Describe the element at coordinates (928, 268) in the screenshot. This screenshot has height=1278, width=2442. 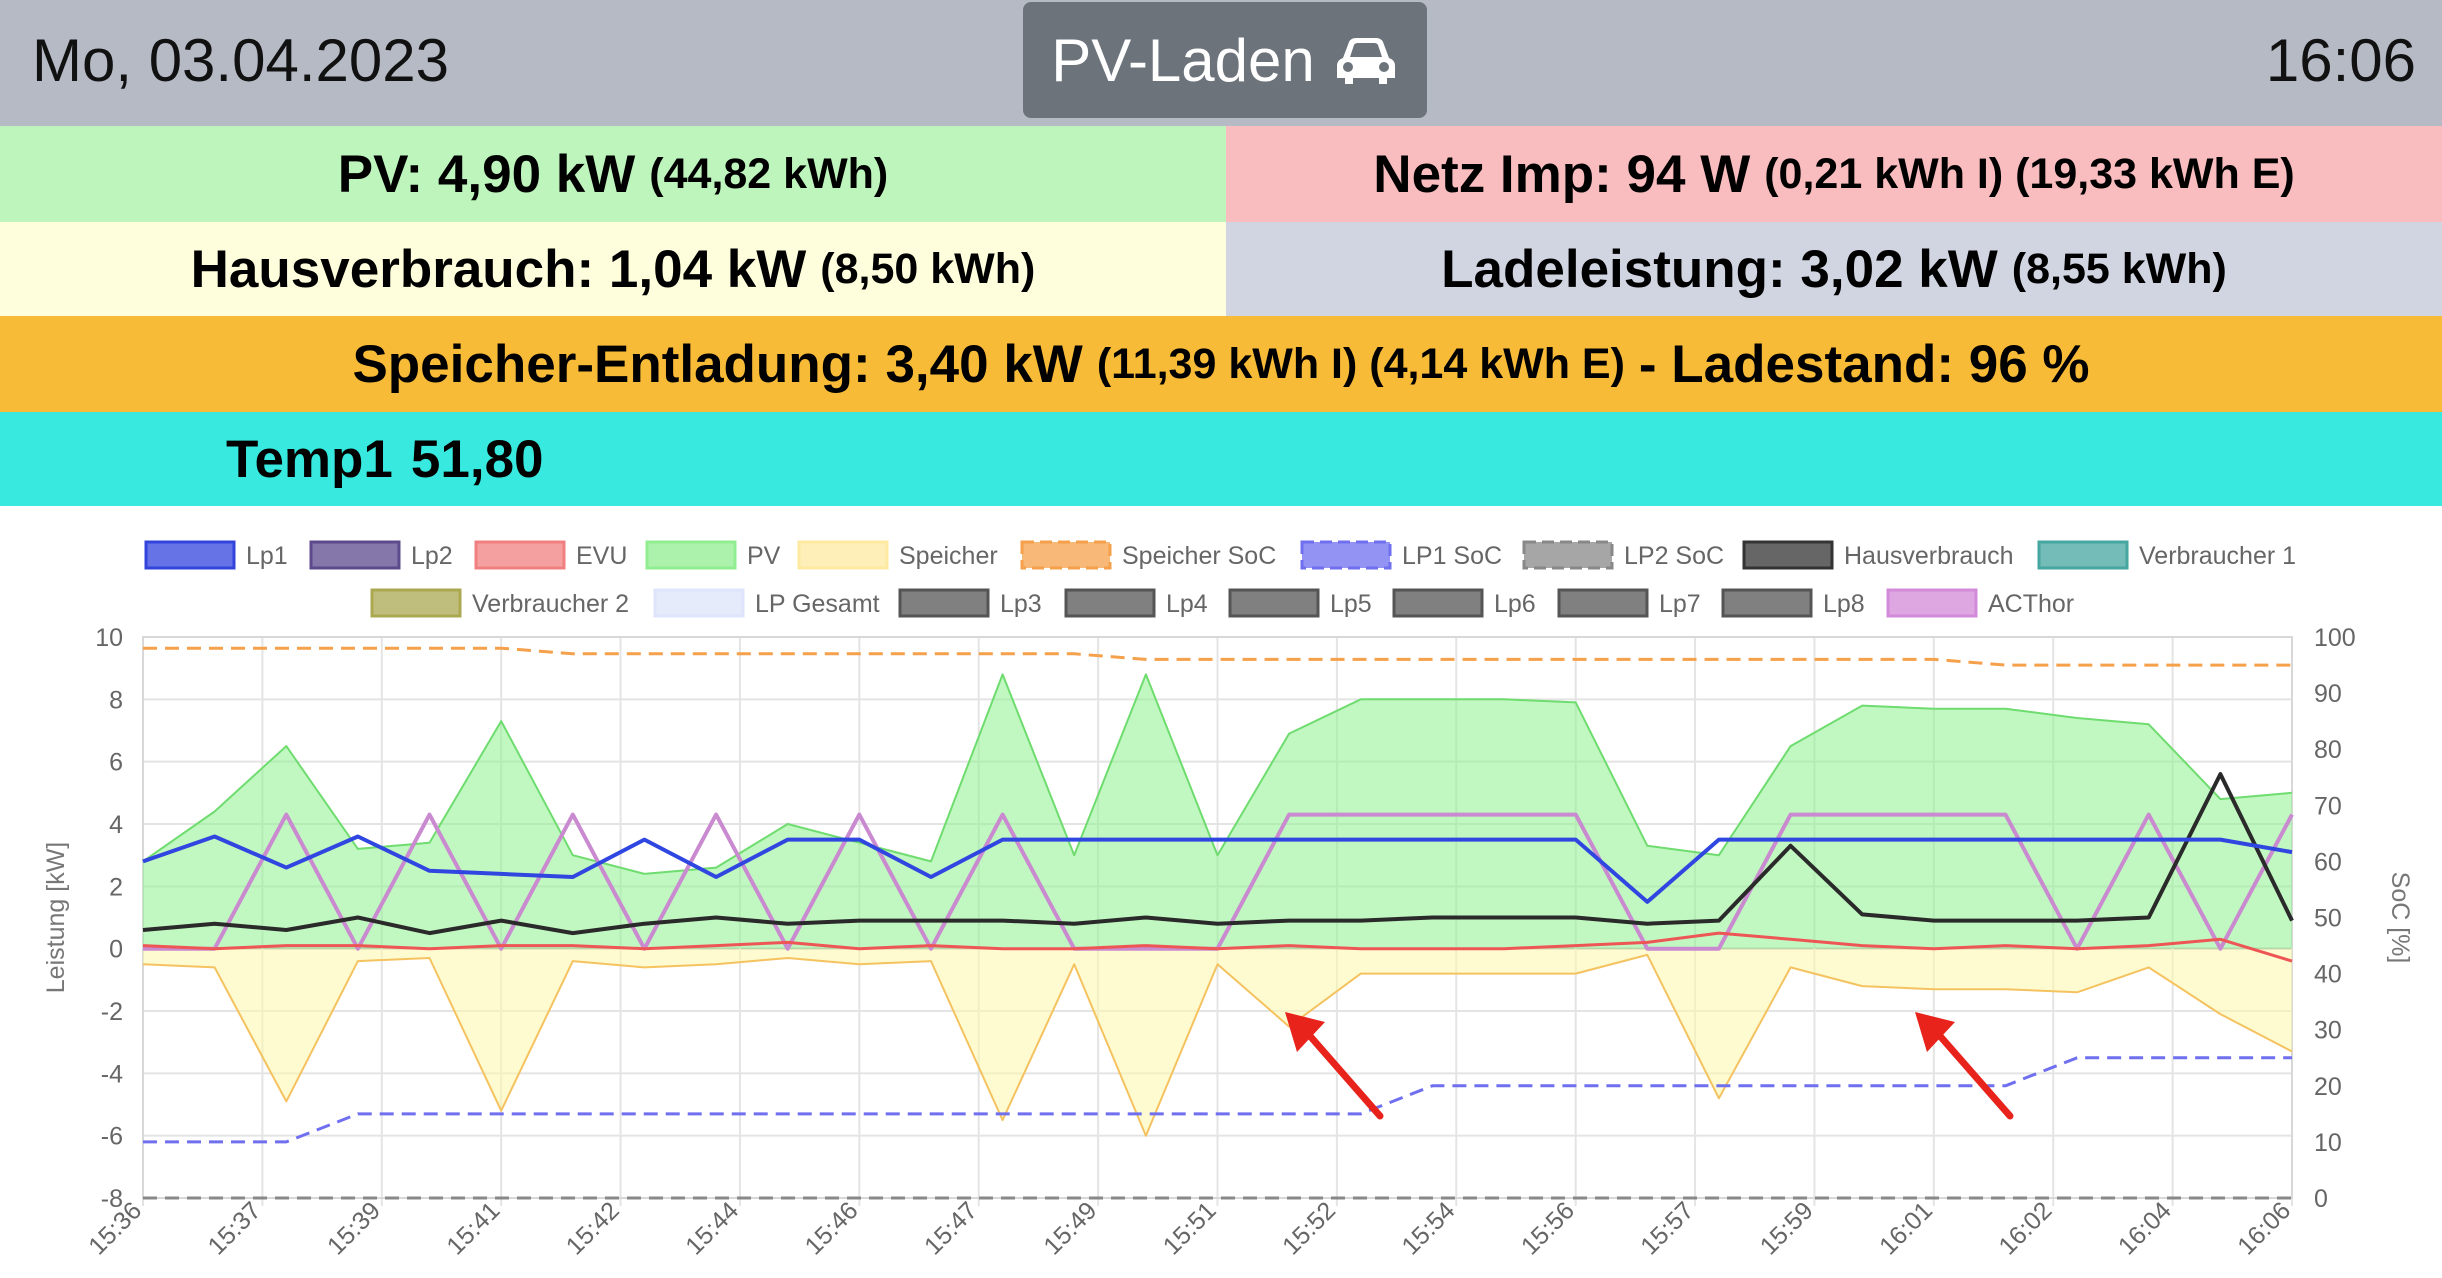
I see `house-energy: (8,50 kWh)` at that location.